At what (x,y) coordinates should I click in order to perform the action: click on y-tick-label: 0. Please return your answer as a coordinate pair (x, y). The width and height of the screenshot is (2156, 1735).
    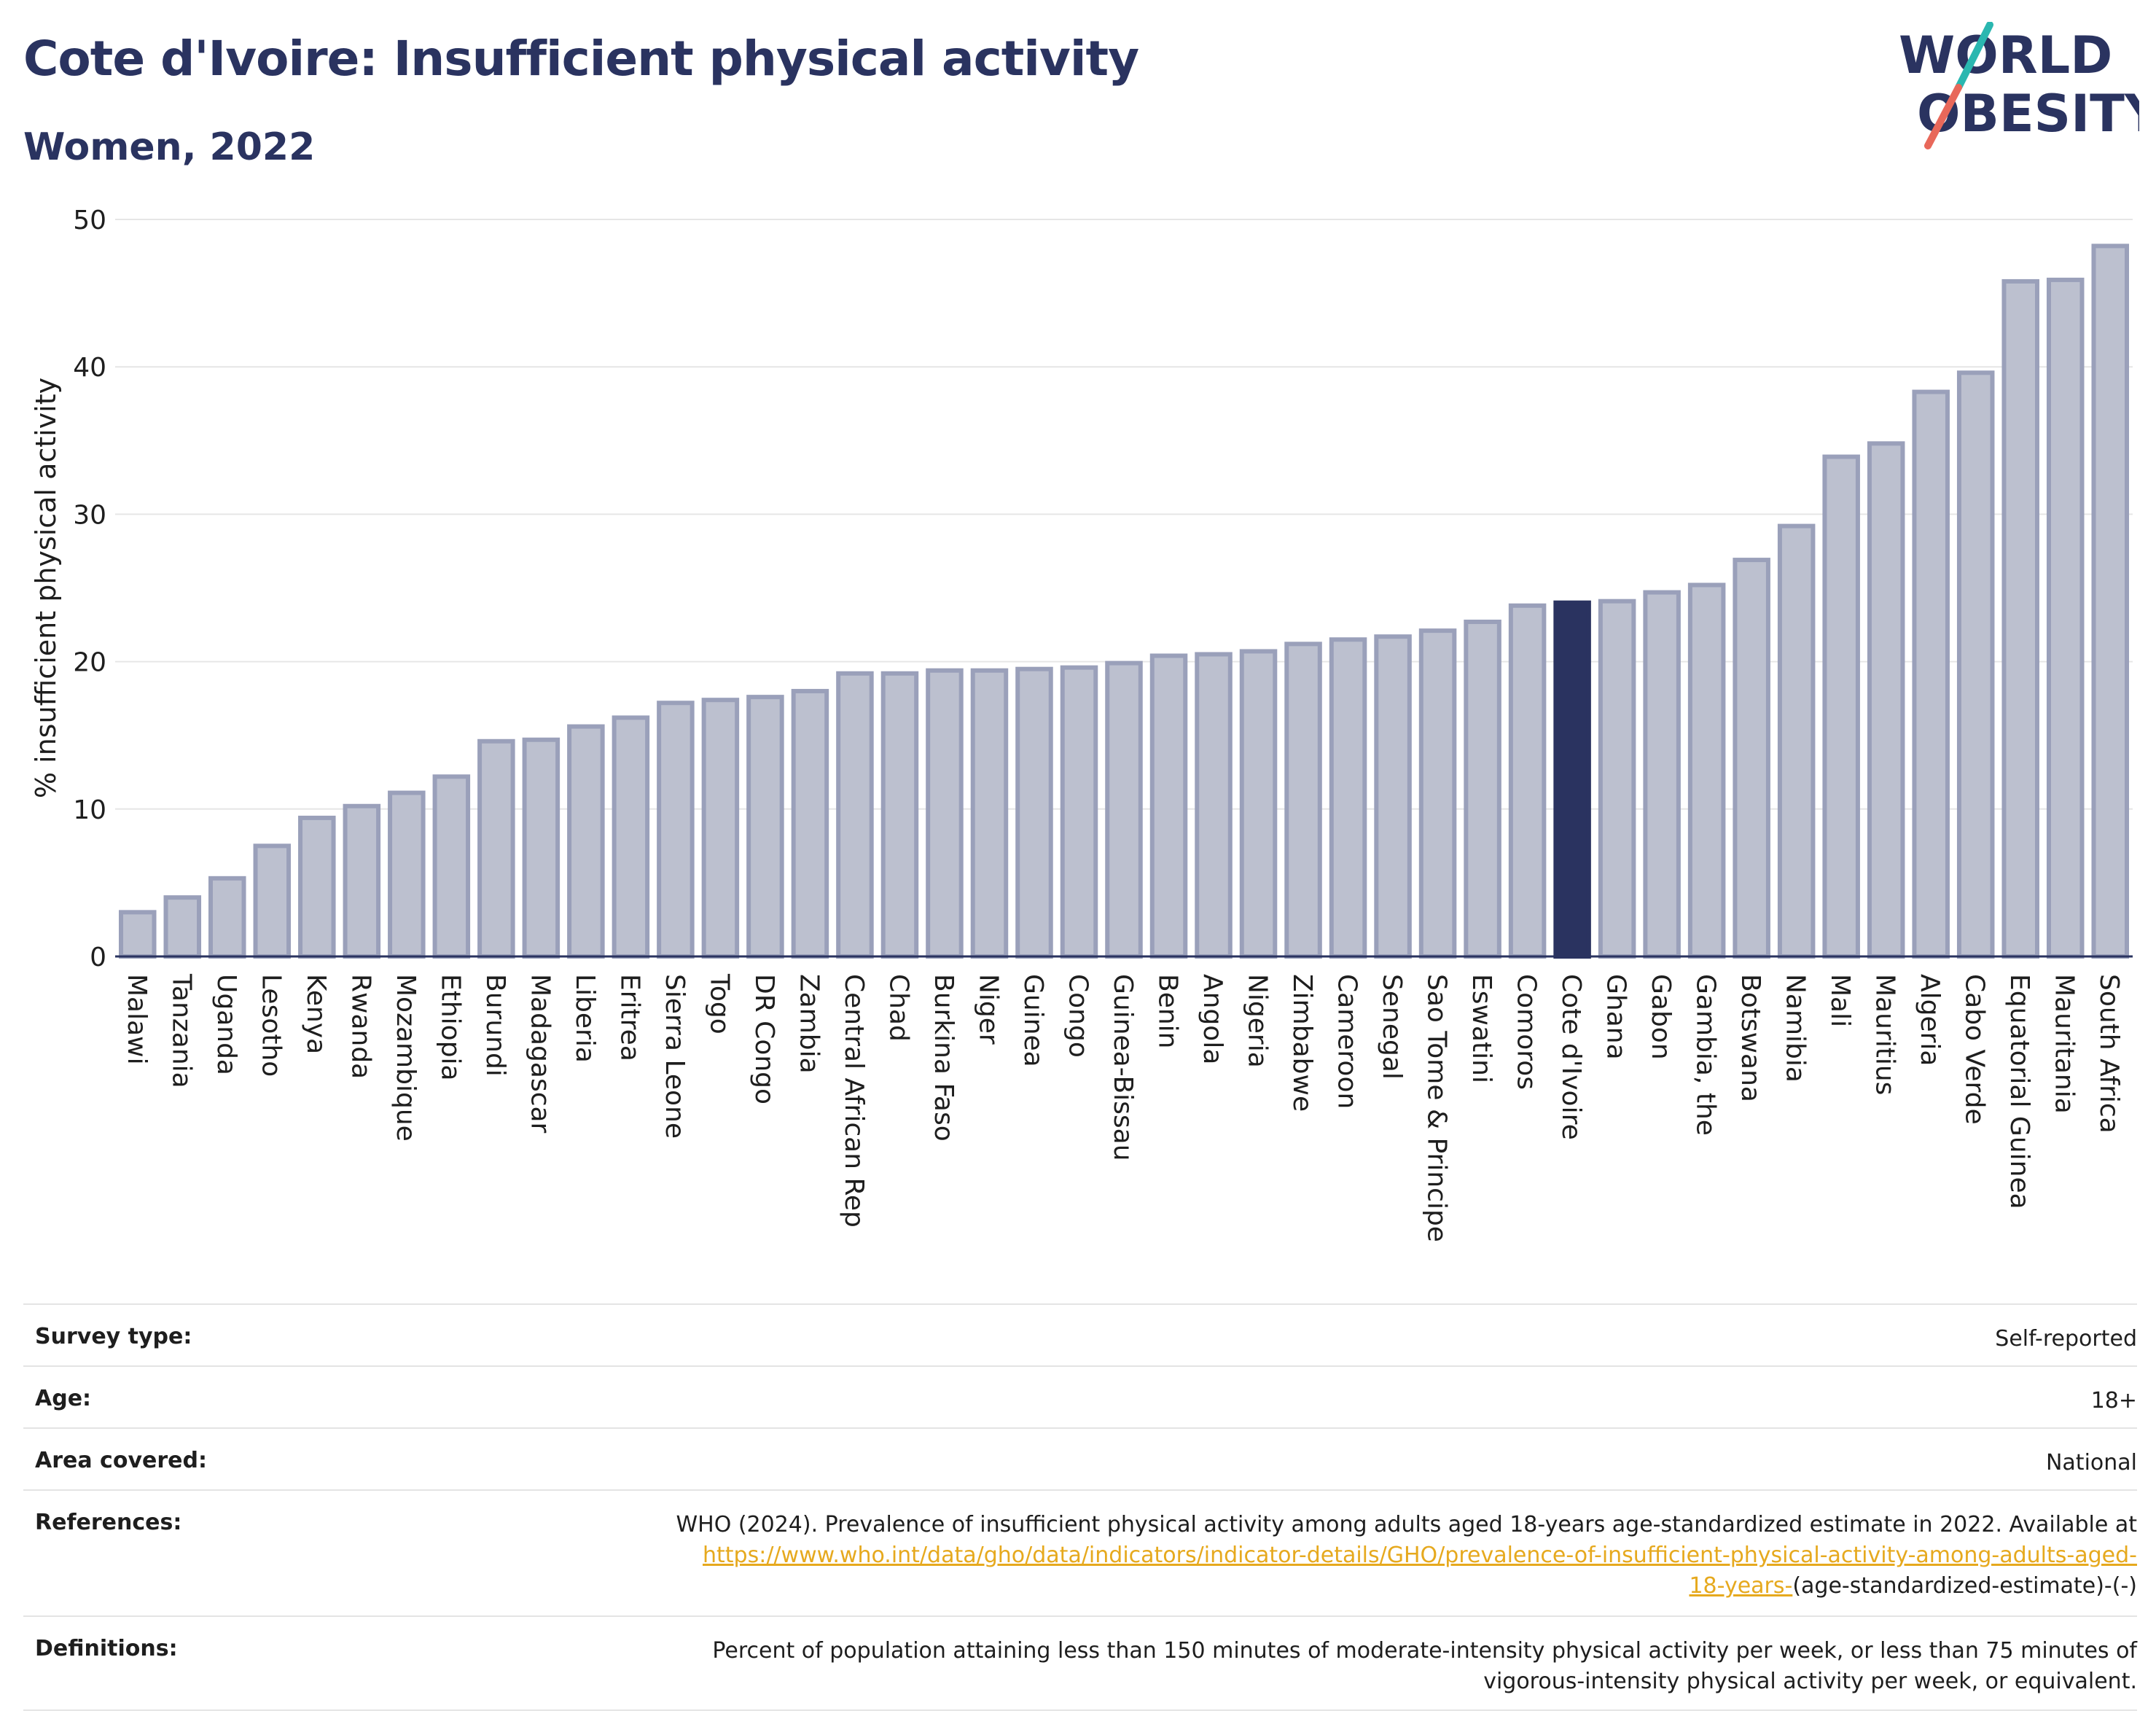
    Looking at the image, I should click on (98, 957).